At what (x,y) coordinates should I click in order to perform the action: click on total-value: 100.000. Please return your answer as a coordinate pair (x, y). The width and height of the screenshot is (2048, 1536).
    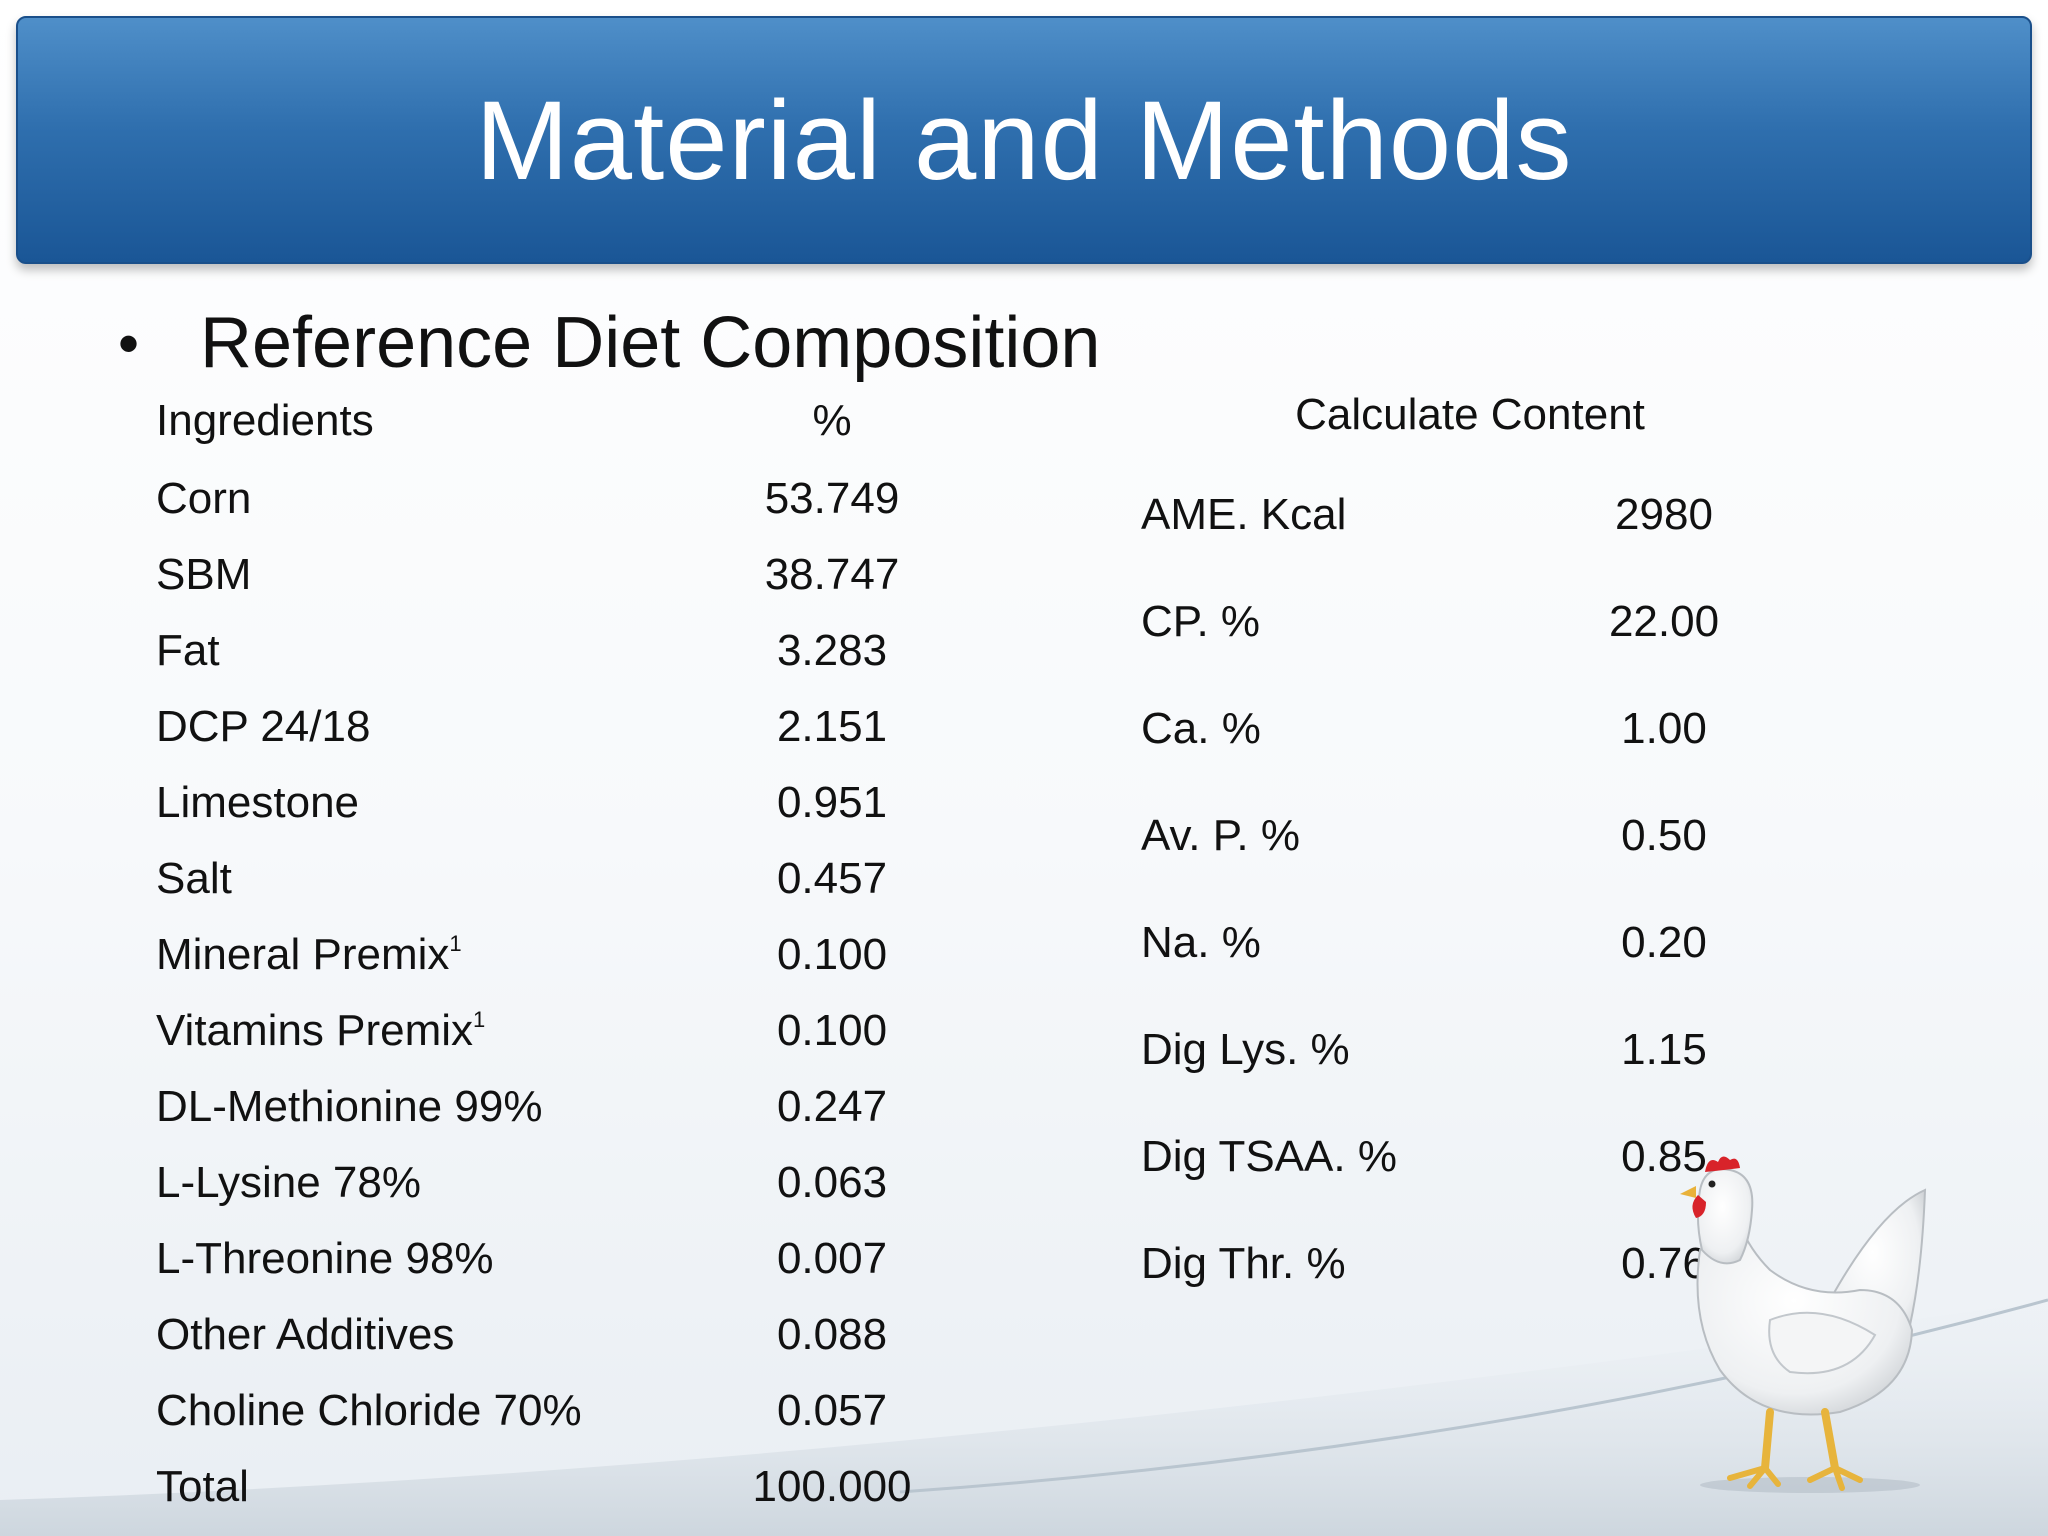
    Looking at the image, I should click on (832, 1486).